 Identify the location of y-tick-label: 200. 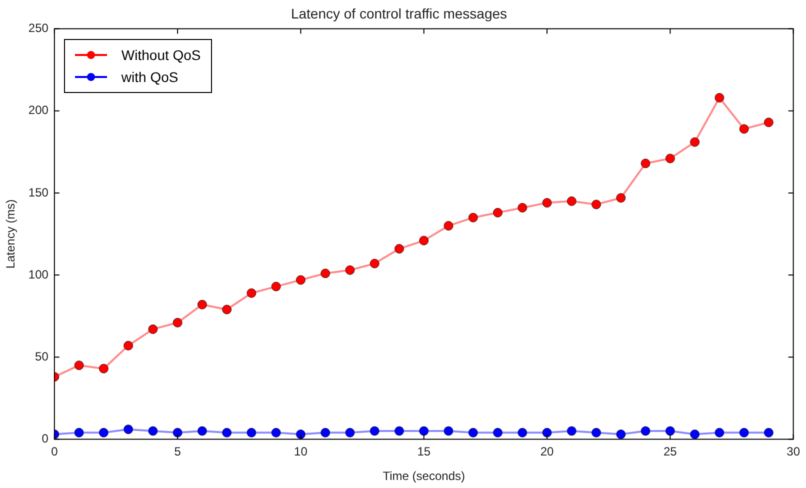
(38, 110).